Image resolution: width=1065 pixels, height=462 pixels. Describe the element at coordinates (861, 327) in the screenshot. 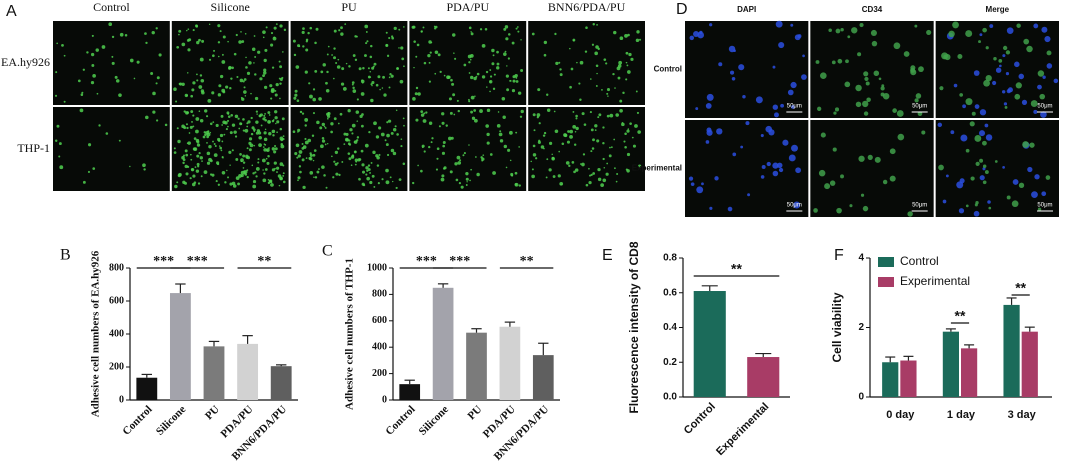

I see `y-tick-label: 2` at that location.